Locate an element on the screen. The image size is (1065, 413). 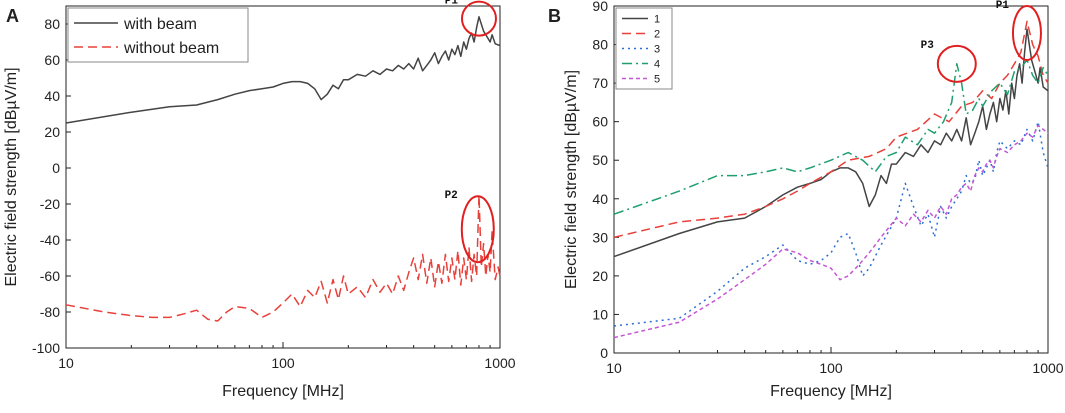
panel-b-ytick-label: 0 is located at coordinates (604, 353).